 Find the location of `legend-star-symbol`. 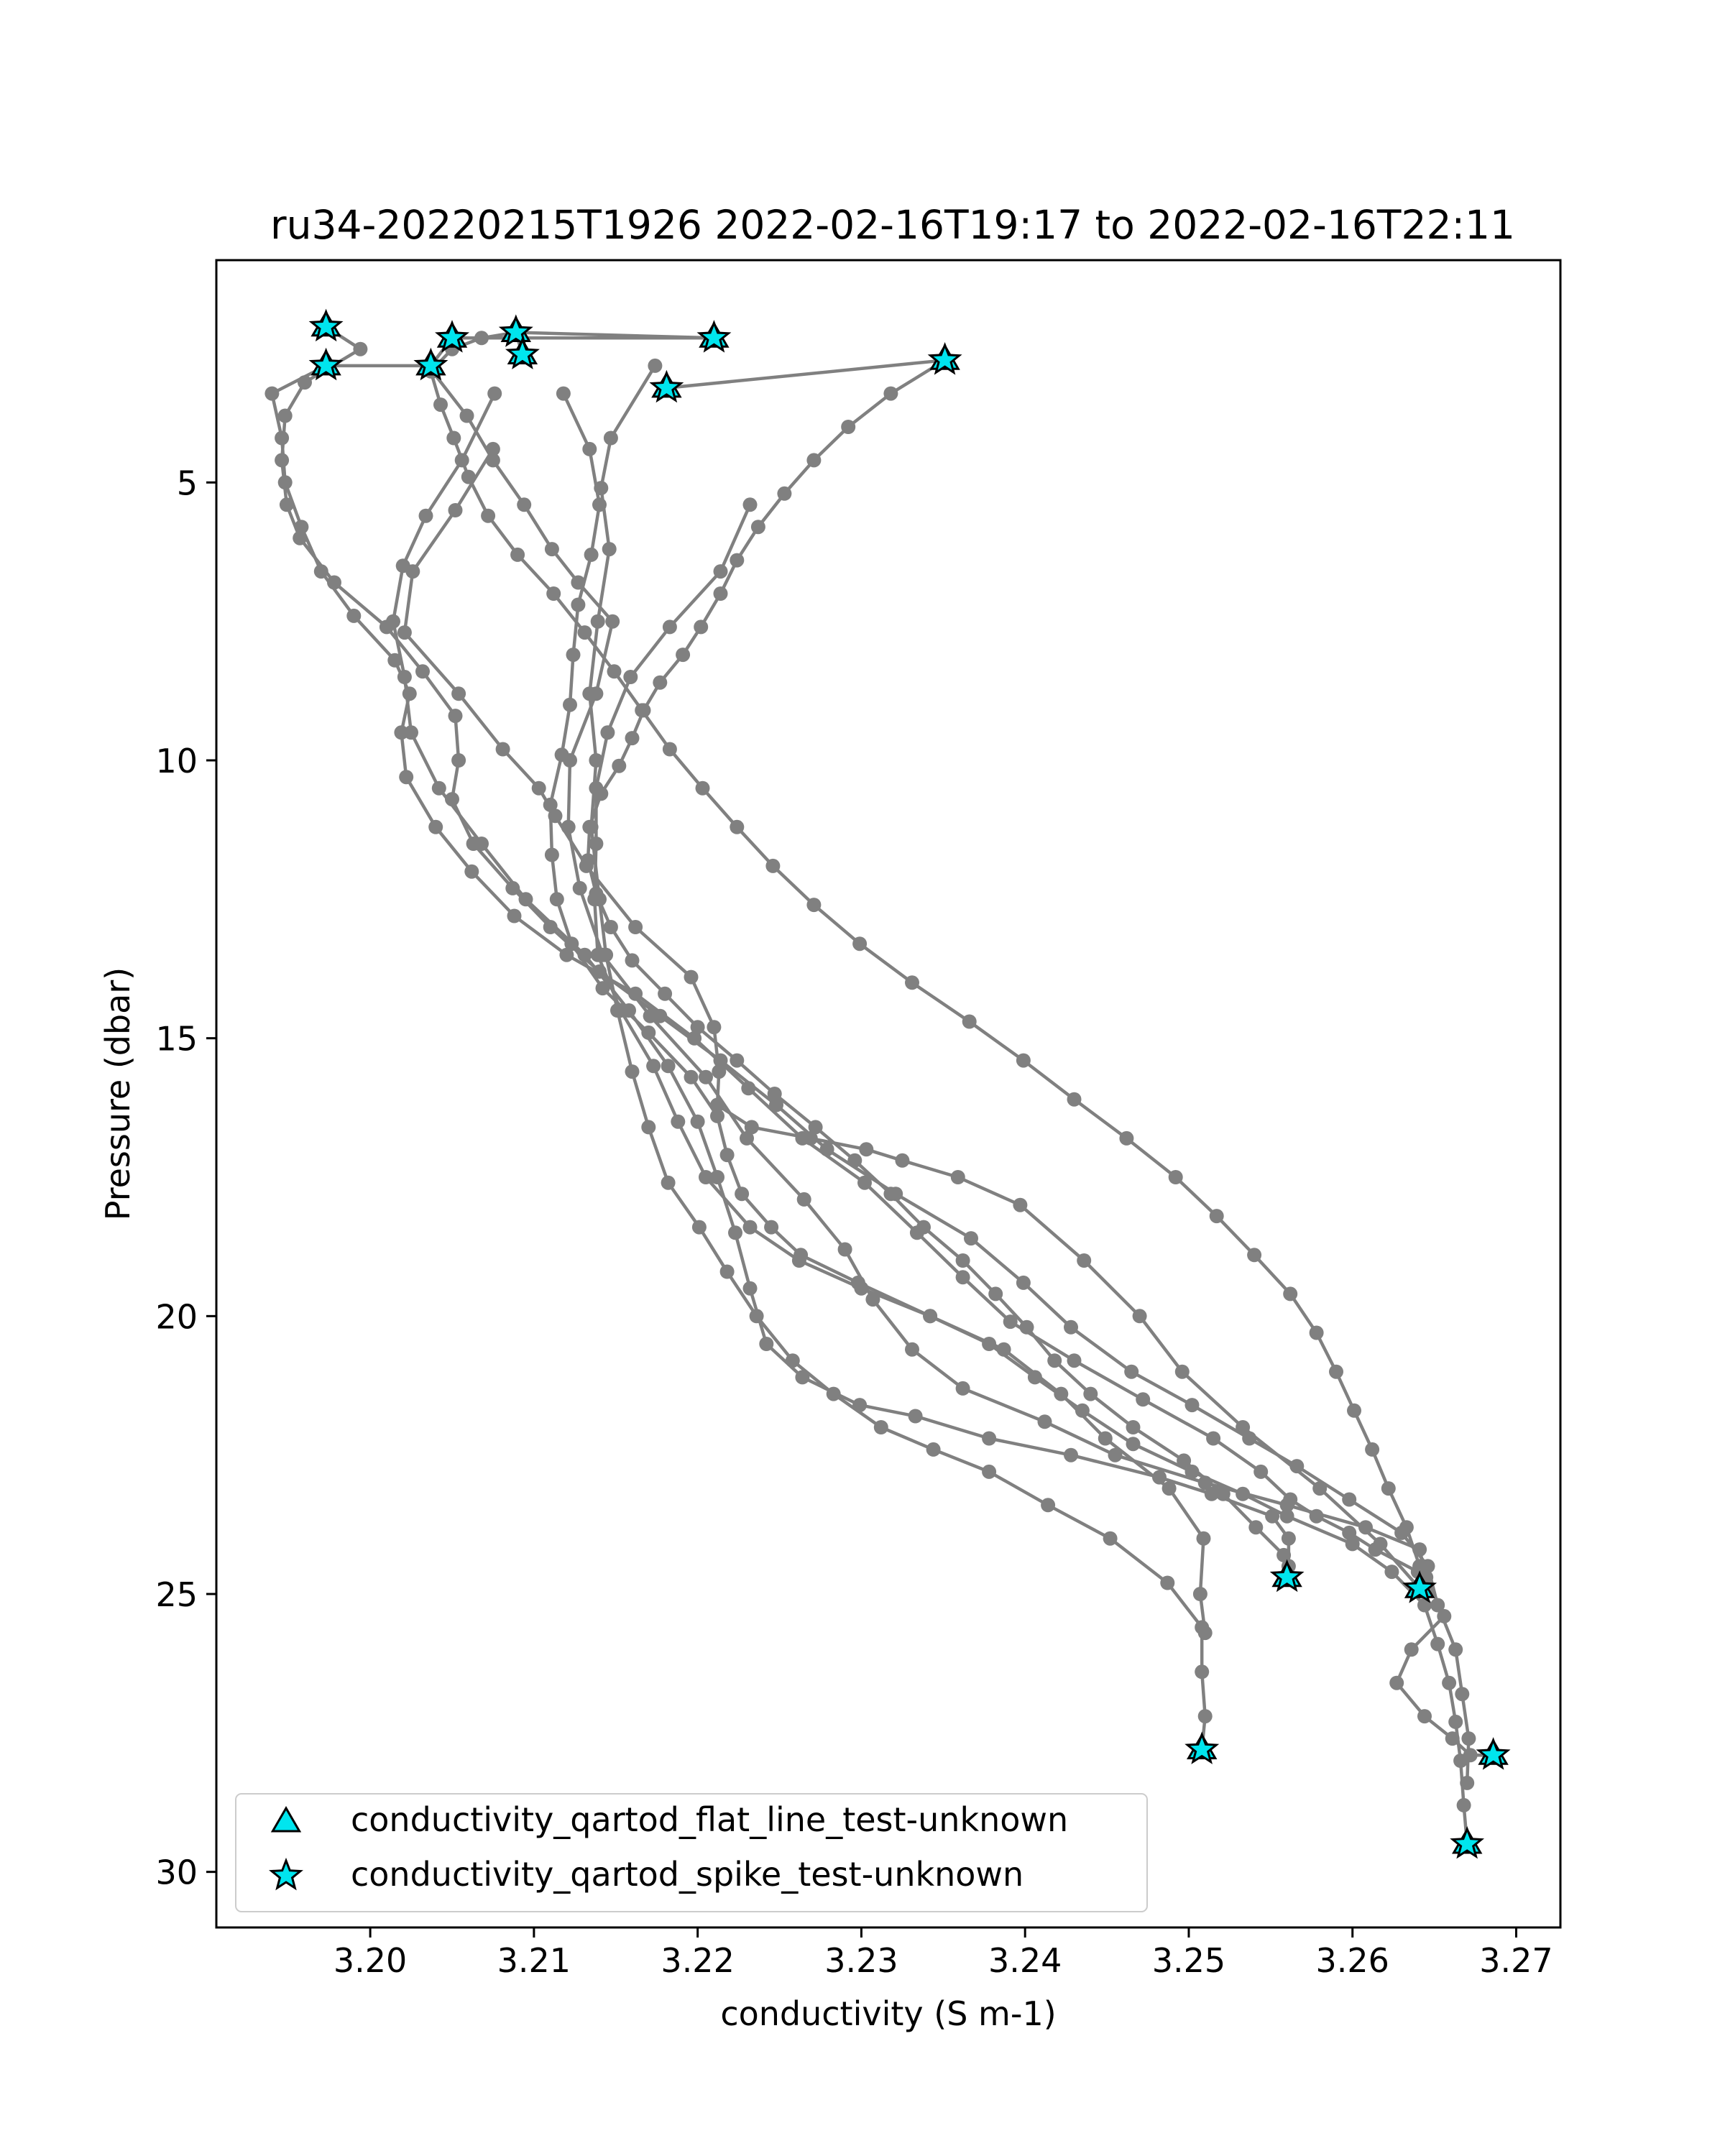

legend-star-symbol is located at coordinates (286, 1874).